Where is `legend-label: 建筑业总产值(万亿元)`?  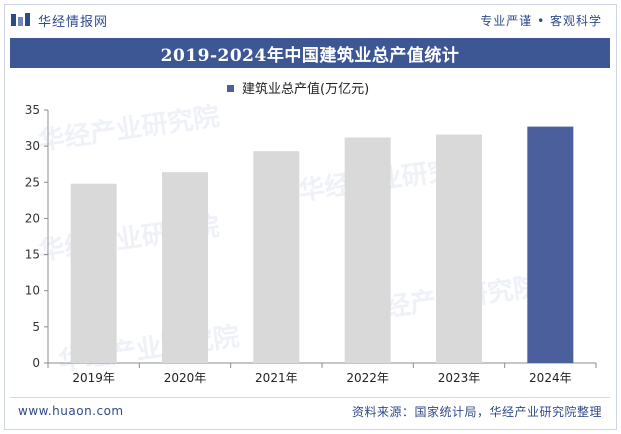
legend-label: 建筑业总产值(万亿元) is located at coordinates (305, 89).